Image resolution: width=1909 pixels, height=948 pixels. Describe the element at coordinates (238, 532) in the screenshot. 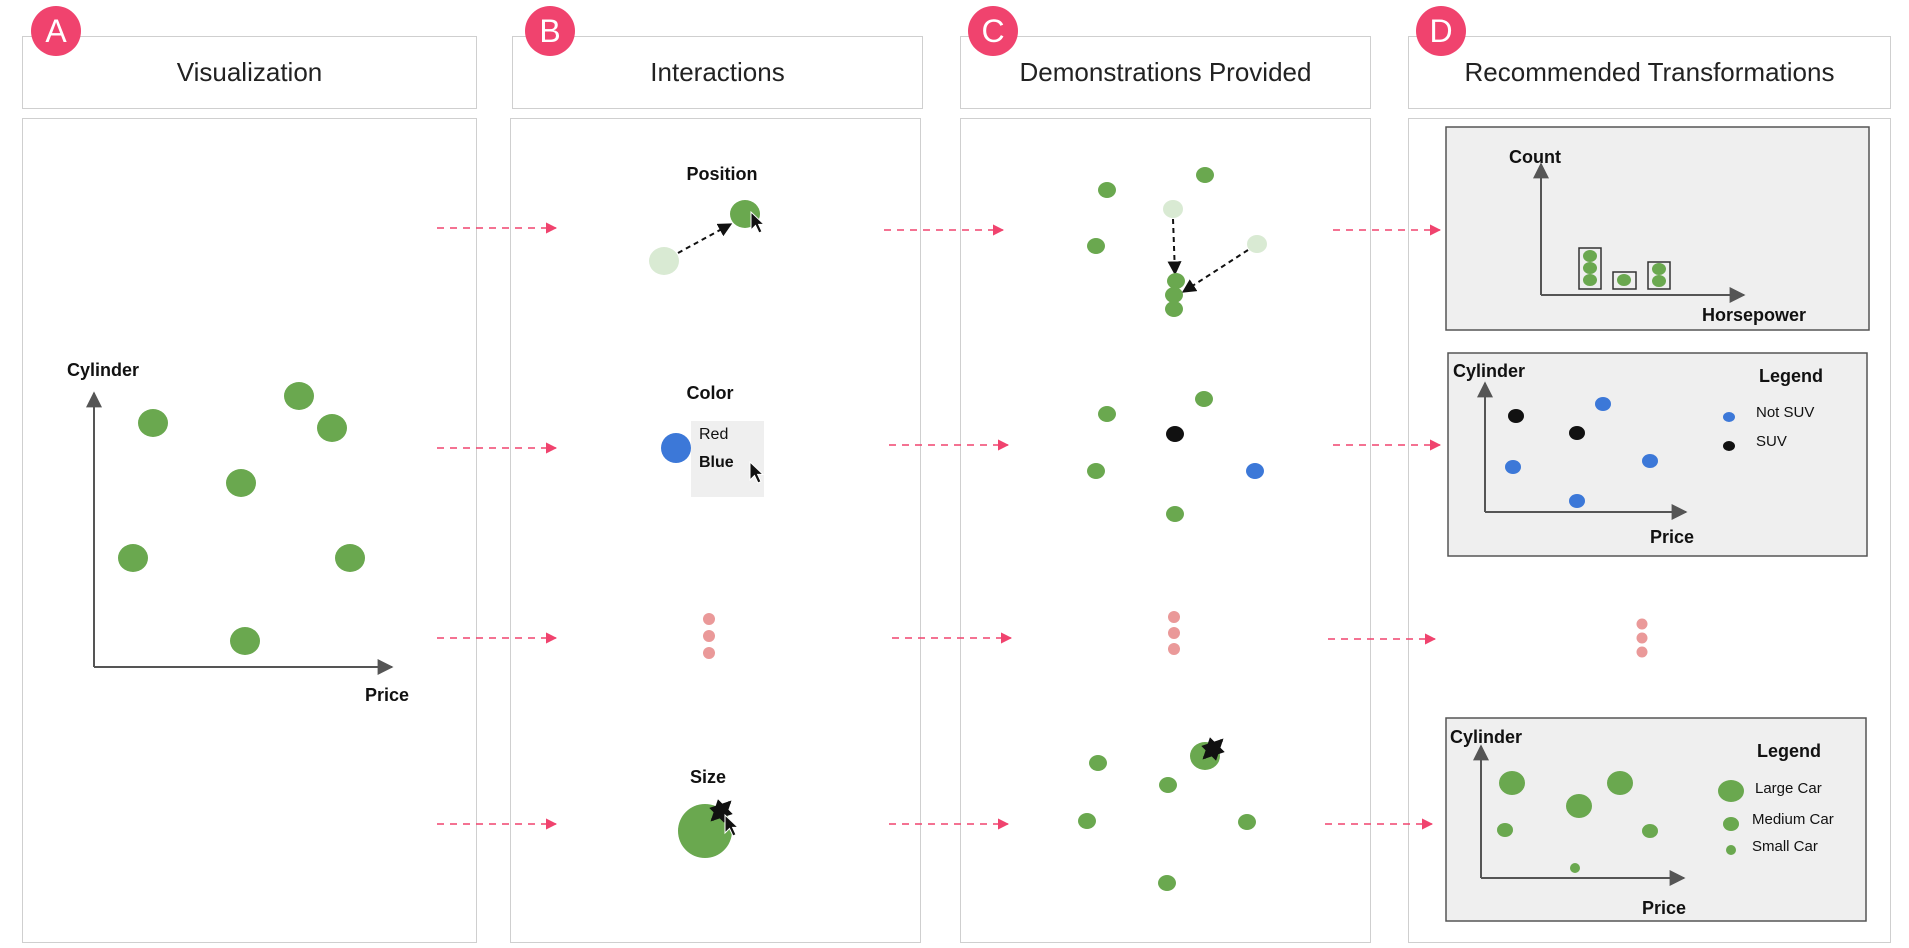

I see `visualization-scatter: Cylinder Price` at that location.